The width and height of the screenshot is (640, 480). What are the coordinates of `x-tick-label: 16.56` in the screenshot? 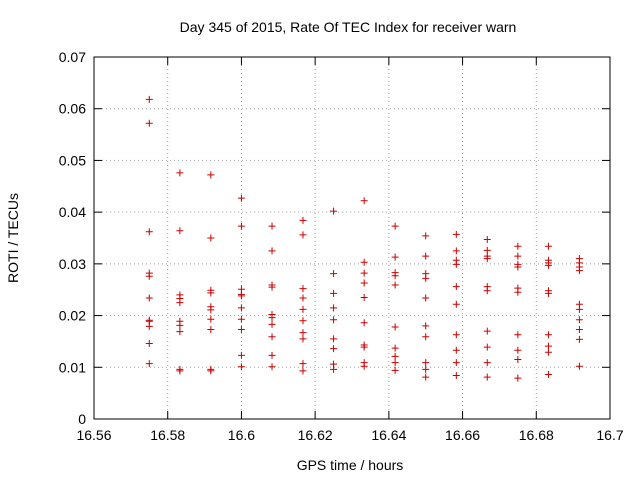 It's located at (93, 435).